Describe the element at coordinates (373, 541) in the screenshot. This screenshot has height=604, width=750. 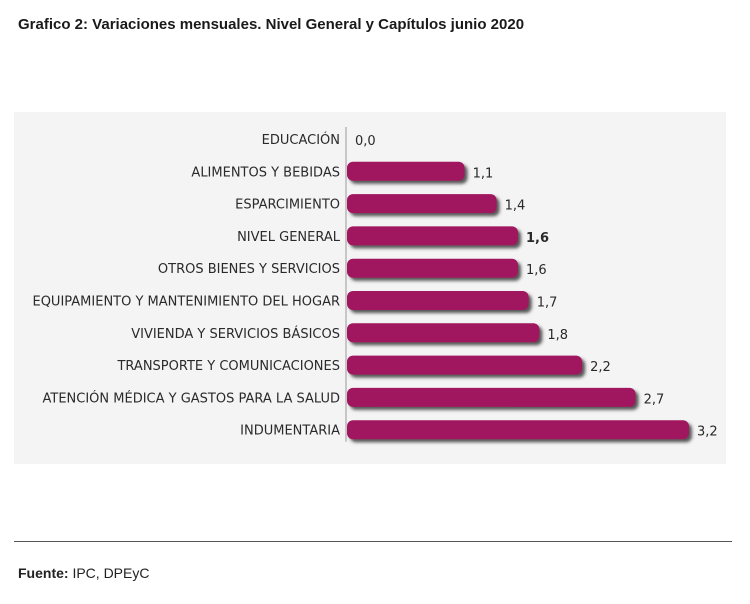
I see `divider` at that location.